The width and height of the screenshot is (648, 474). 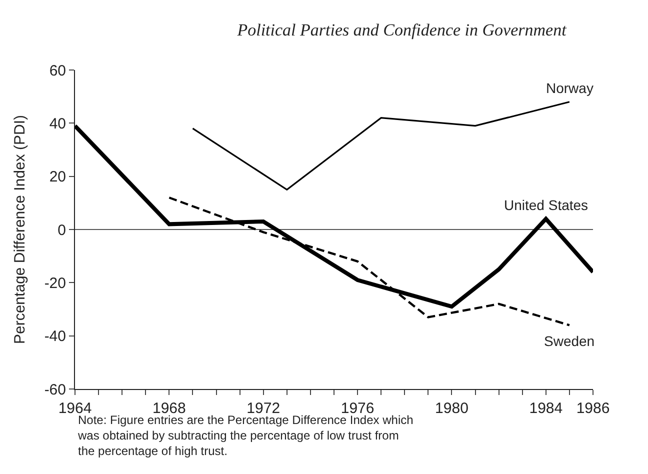 I want to click on x-tick-label: 1986, so click(x=593, y=408).